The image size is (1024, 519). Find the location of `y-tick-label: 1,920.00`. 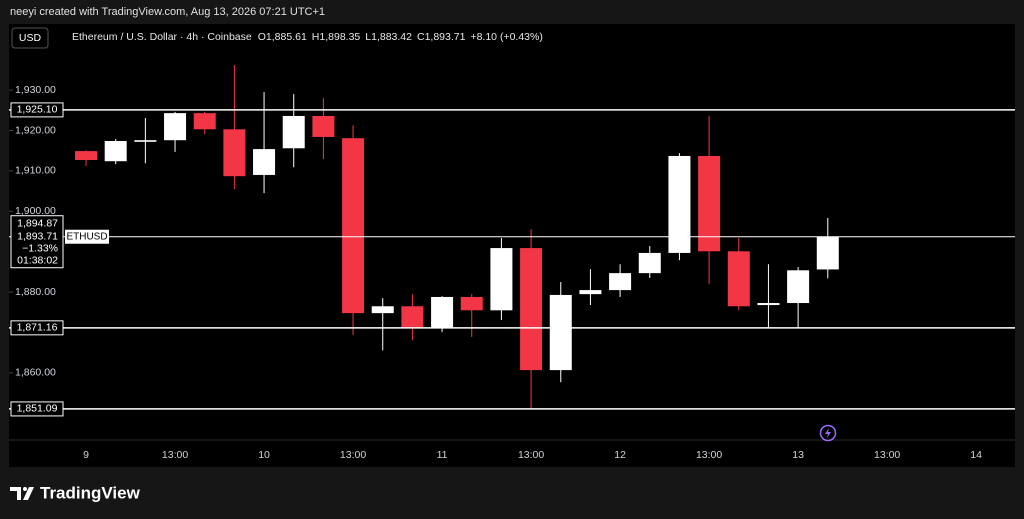

y-tick-label: 1,920.00 is located at coordinates (35, 130).